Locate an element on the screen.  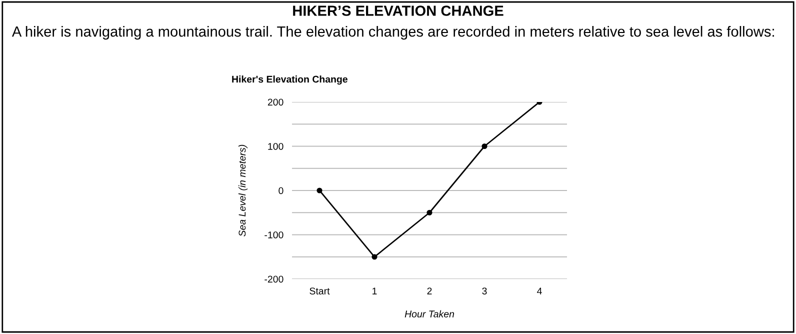
chart-title: Hiker's Elevation Change is located at coordinates (290, 80).